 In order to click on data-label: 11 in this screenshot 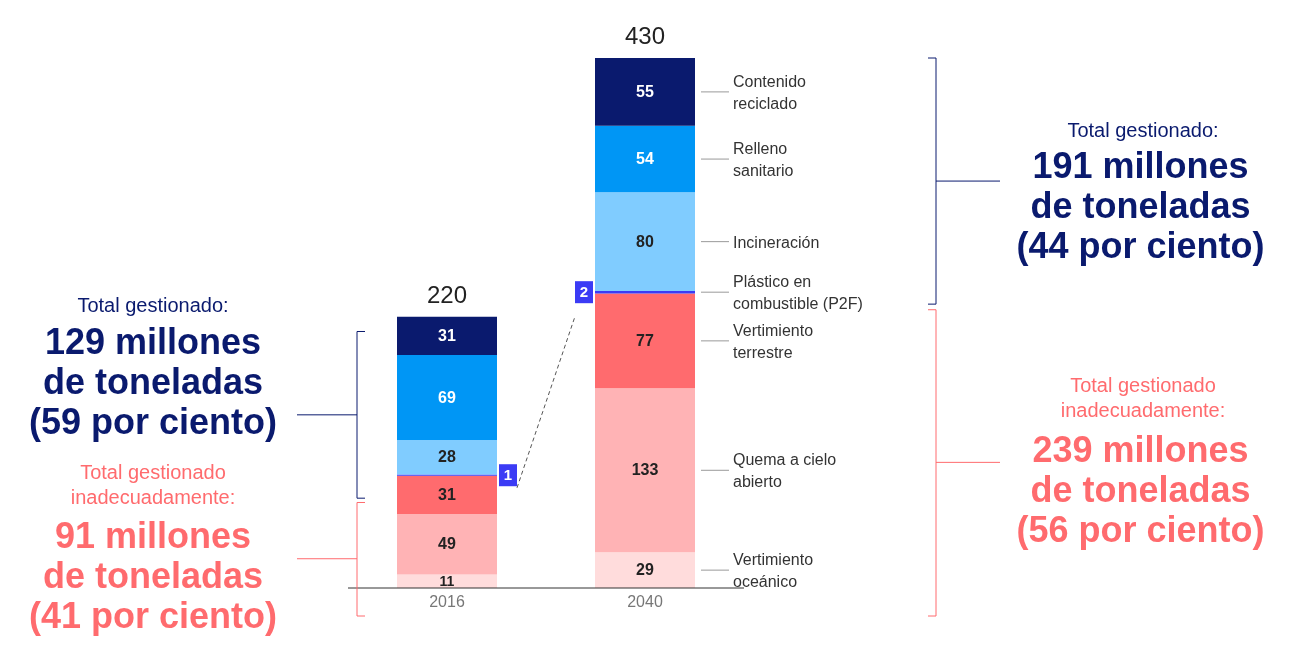, I will do `click(447, 581)`.